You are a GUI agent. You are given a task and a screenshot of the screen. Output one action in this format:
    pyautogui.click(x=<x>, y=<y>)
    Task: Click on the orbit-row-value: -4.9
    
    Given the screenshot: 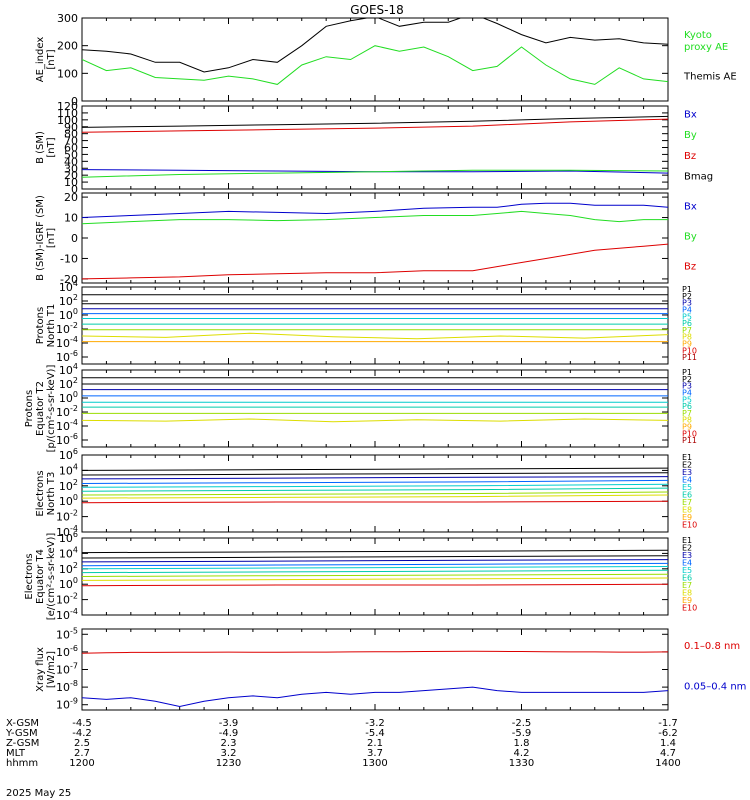 What is the action you would take?
    pyautogui.click(x=229, y=733)
    